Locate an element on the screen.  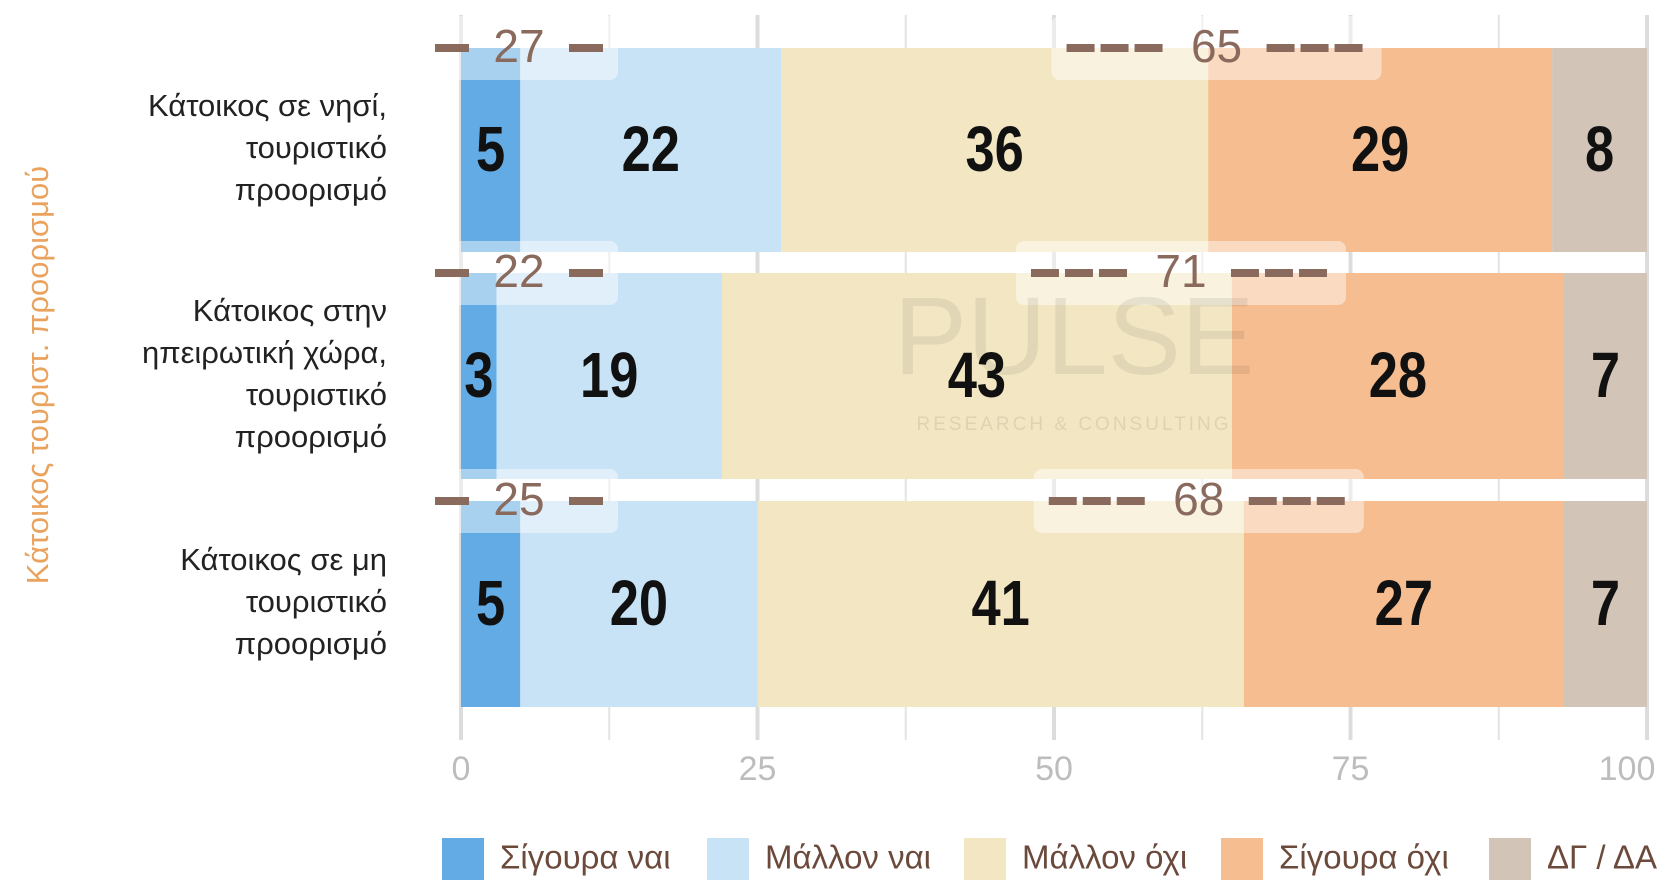
legend-label: Μάλλον ναι is located at coordinates (848, 857).